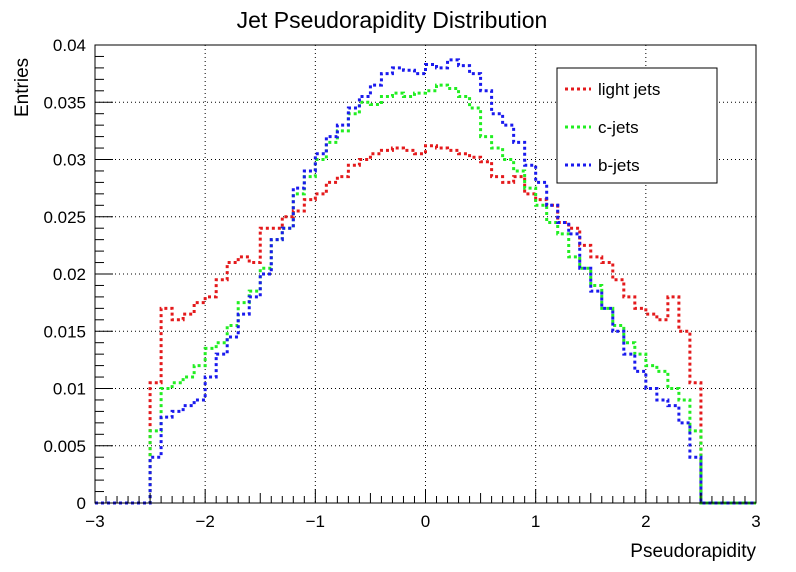  What do you see at coordinates (64, 102) in the screenshot?
I see `y-tick-label: 0.035` at bounding box center [64, 102].